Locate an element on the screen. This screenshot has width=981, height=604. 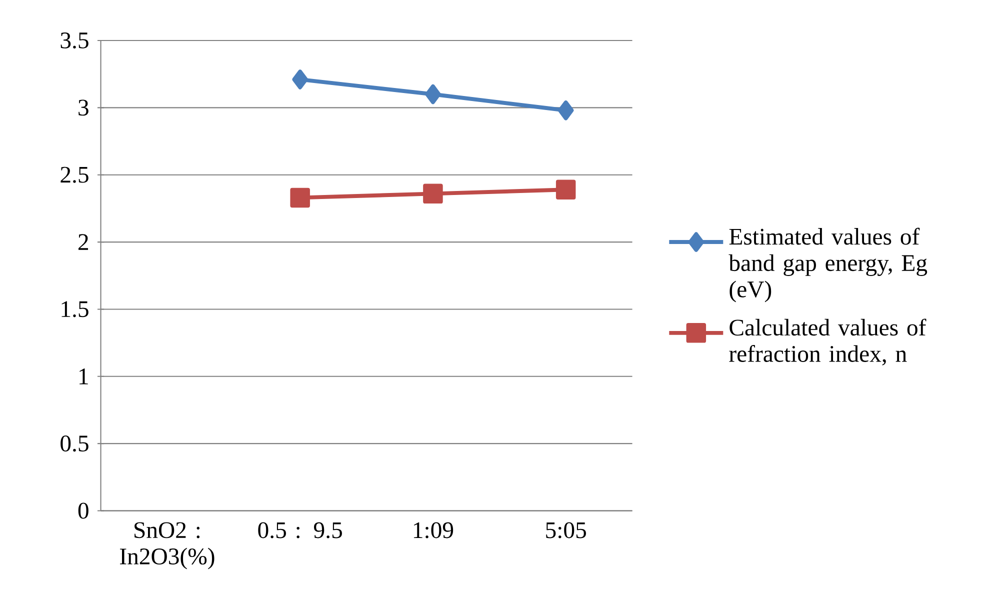
legend-label: Calculated values of refraction index, n is located at coordinates (827, 342).